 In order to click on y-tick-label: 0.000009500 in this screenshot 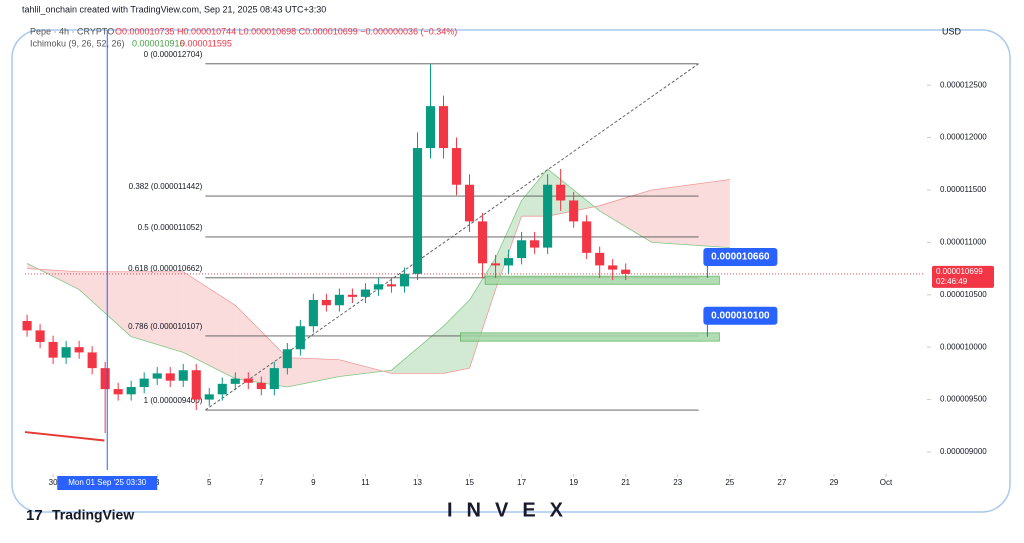, I will do `click(963, 399)`.